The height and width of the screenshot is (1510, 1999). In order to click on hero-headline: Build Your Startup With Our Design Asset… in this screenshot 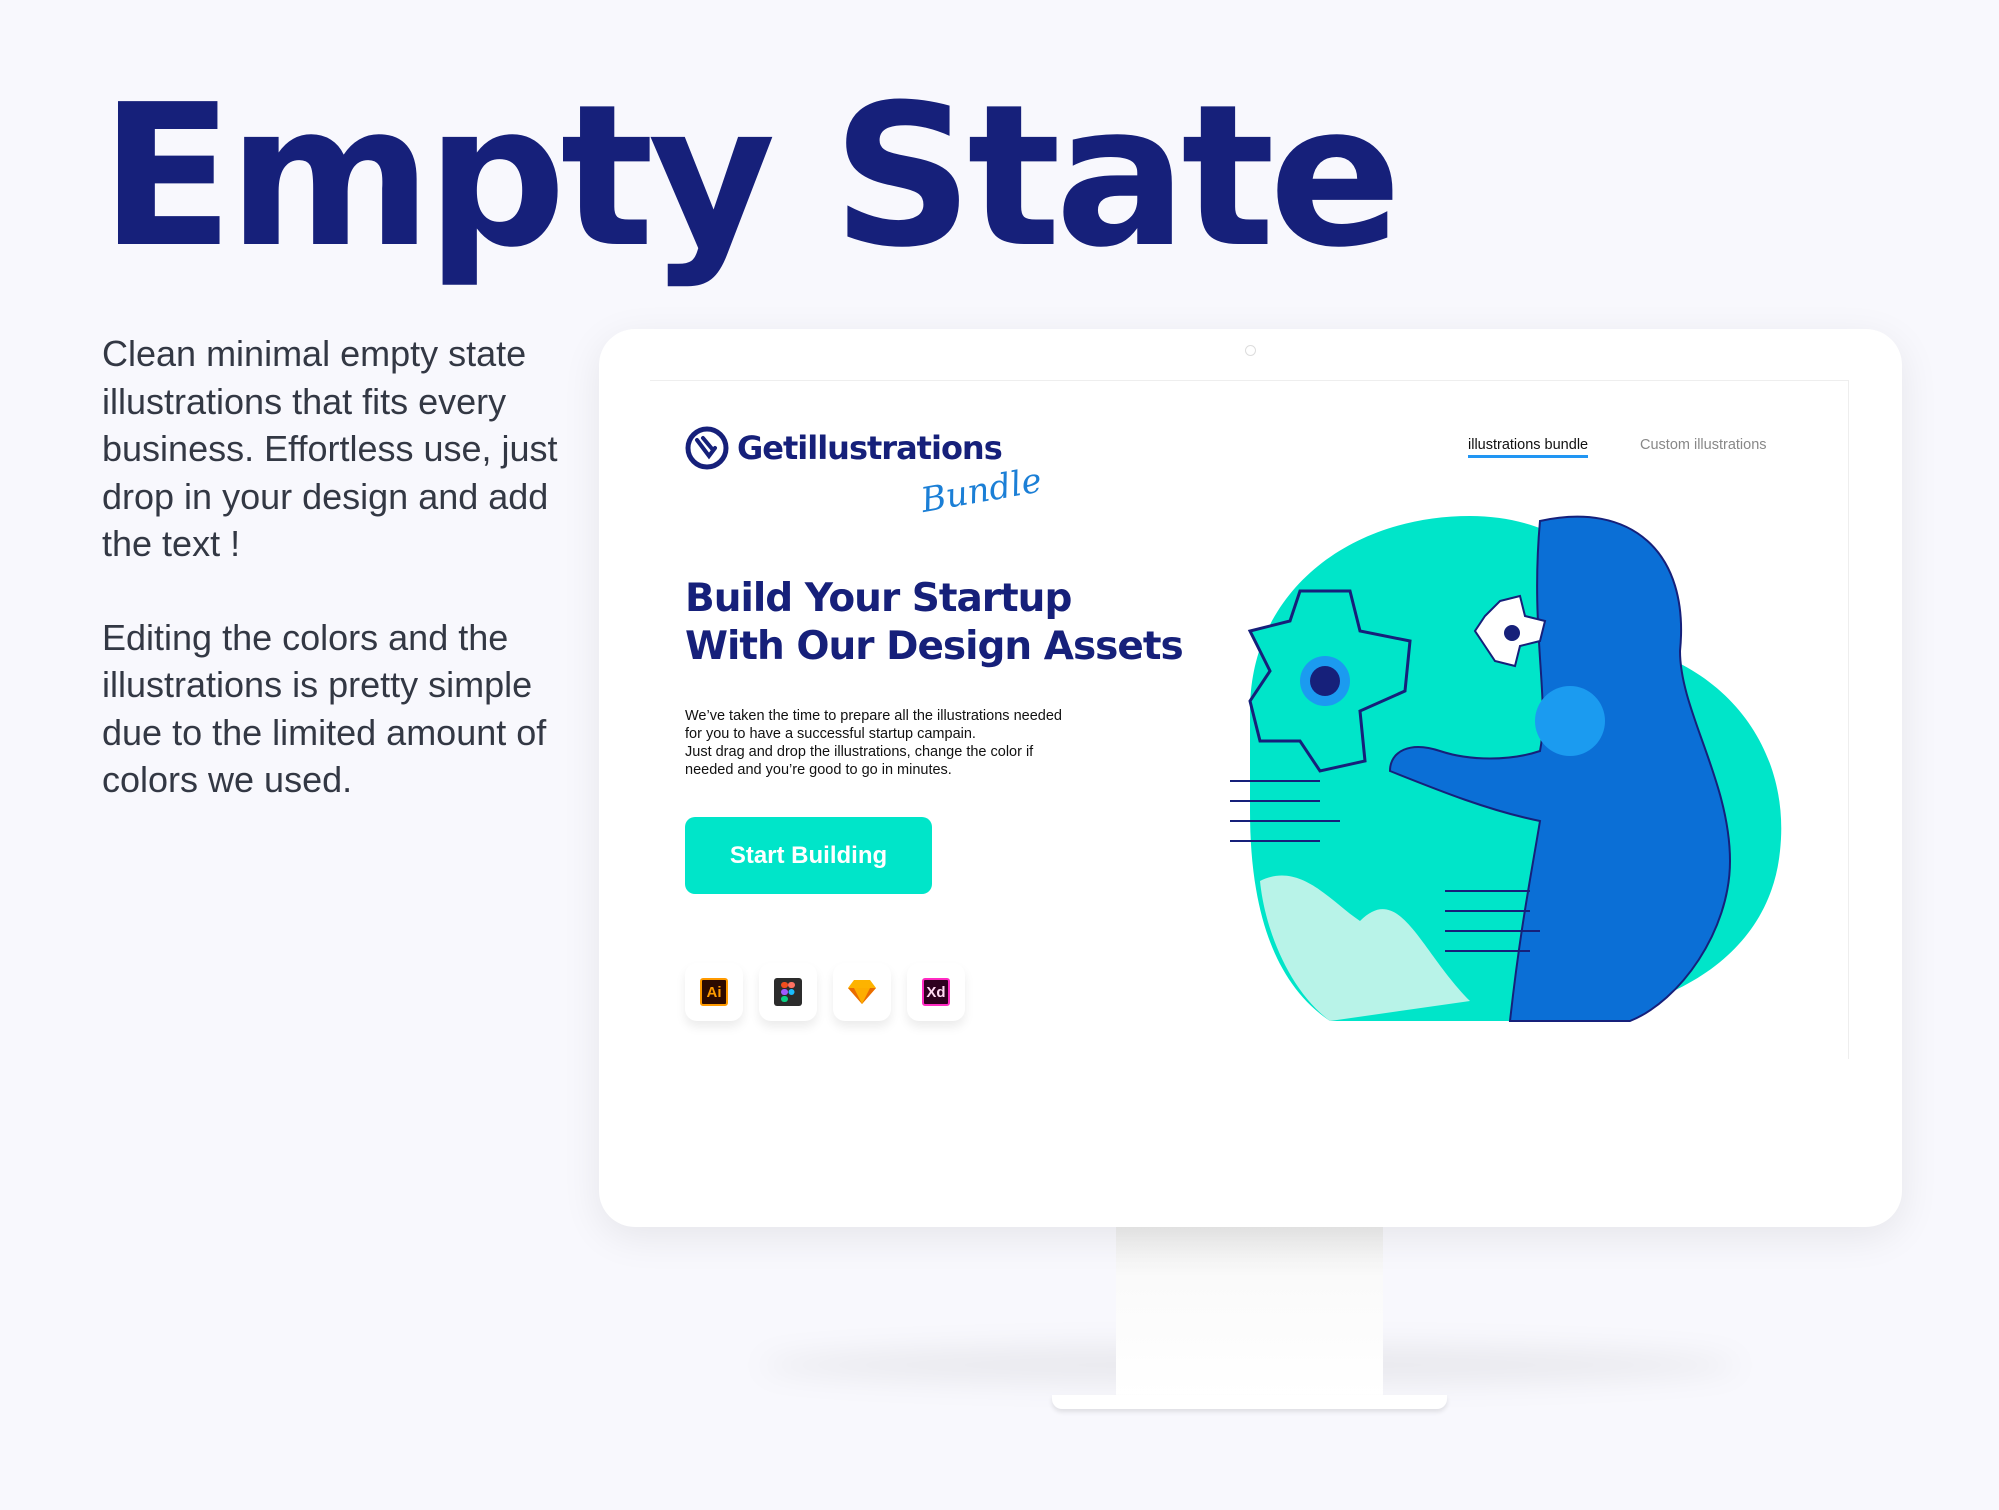, I will do `click(934, 623)`.